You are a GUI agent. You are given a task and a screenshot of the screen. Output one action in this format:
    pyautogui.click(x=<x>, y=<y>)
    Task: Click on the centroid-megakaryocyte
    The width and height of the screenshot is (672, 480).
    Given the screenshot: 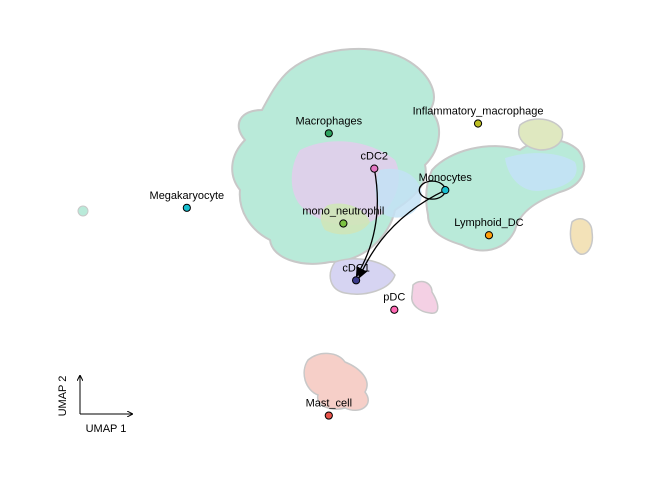 What is the action you would take?
    pyautogui.click(x=186, y=207)
    